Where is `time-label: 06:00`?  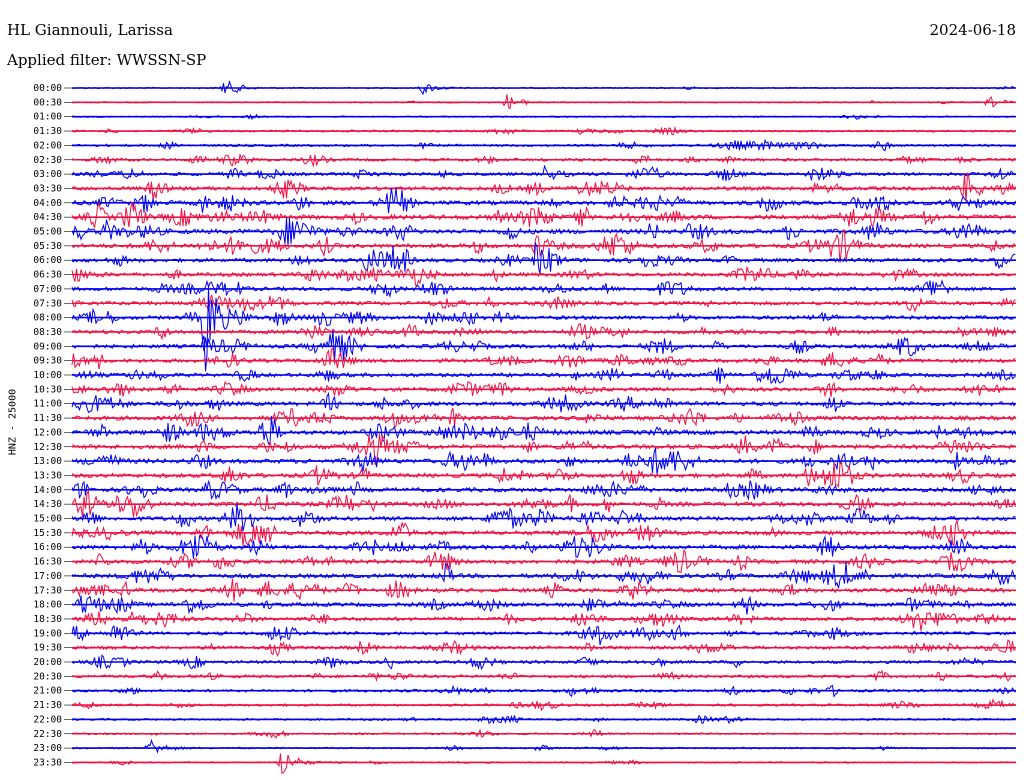
time-label: 06:00 is located at coordinates (47, 260).